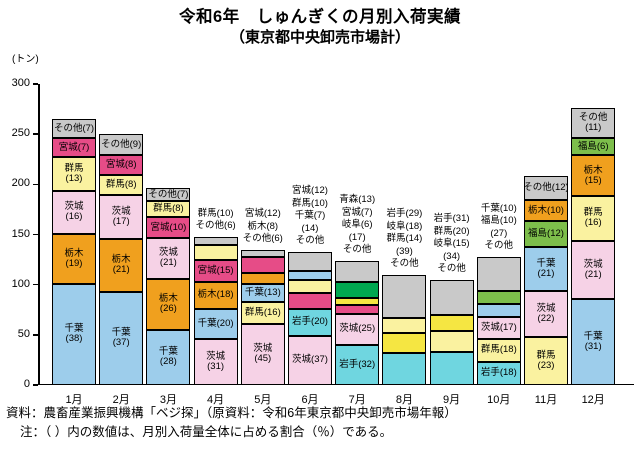  Describe the element at coordinates (263, 226) in the screenshot. I see `outside-label-5月-栃木: 栃木(8)` at that location.